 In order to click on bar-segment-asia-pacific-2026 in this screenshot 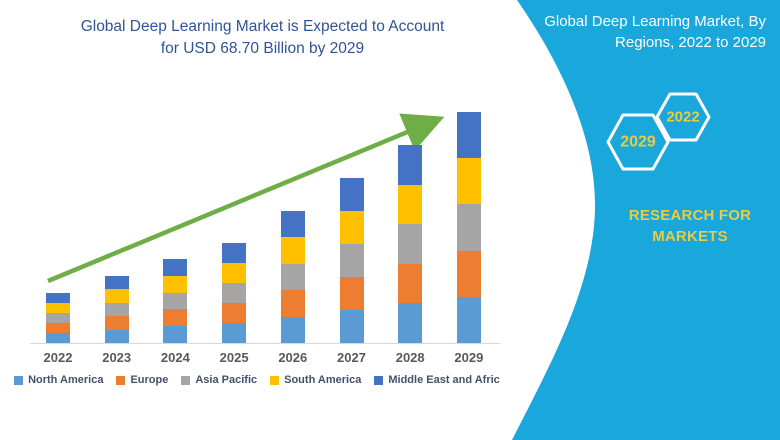, I will do `click(292, 277)`.